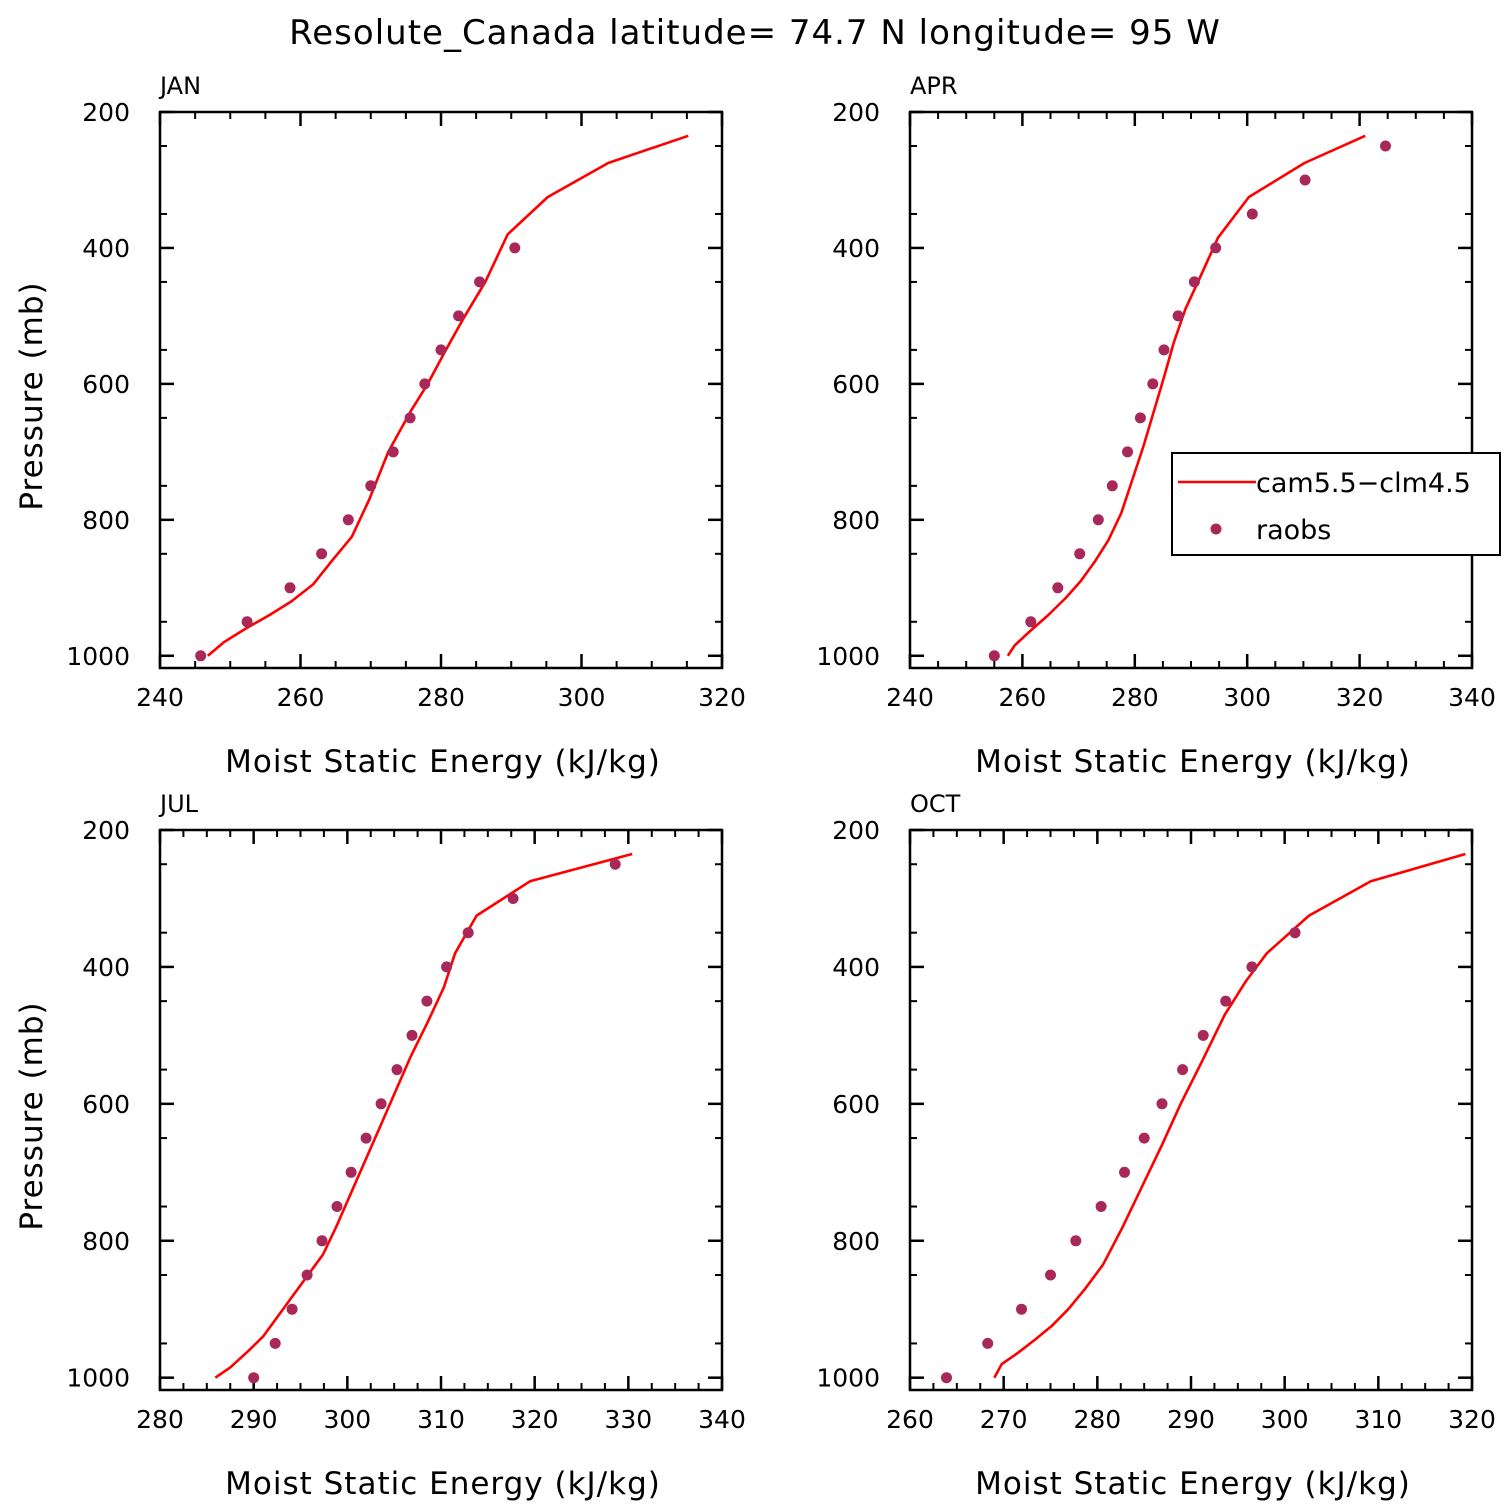 The image size is (1510, 1510). I want to click on x-tick-label: 300, so click(582, 697).